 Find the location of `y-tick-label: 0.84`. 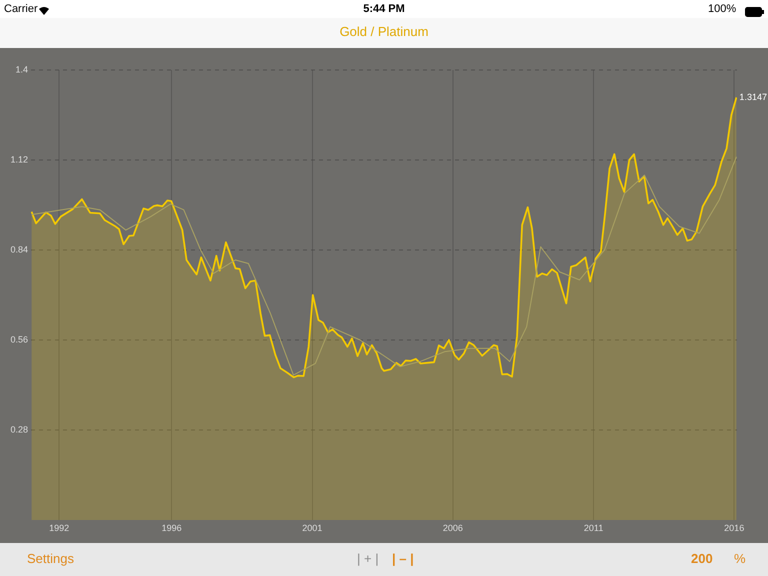

y-tick-label: 0.84 is located at coordinates (19, 249).